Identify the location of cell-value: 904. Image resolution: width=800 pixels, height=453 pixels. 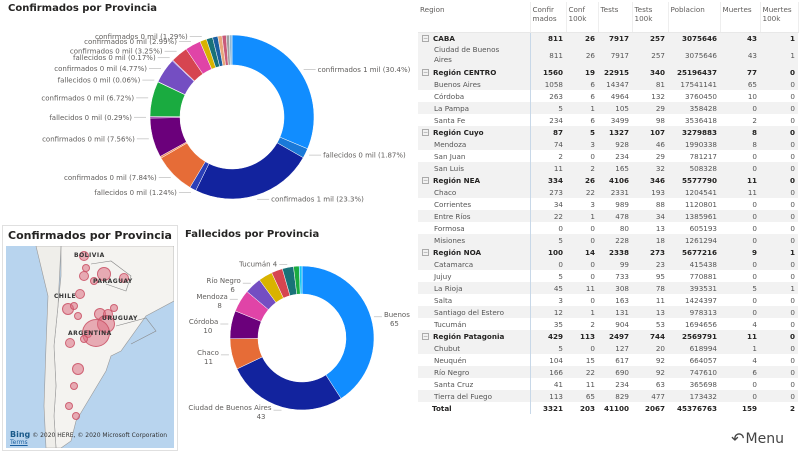
(622, 324).